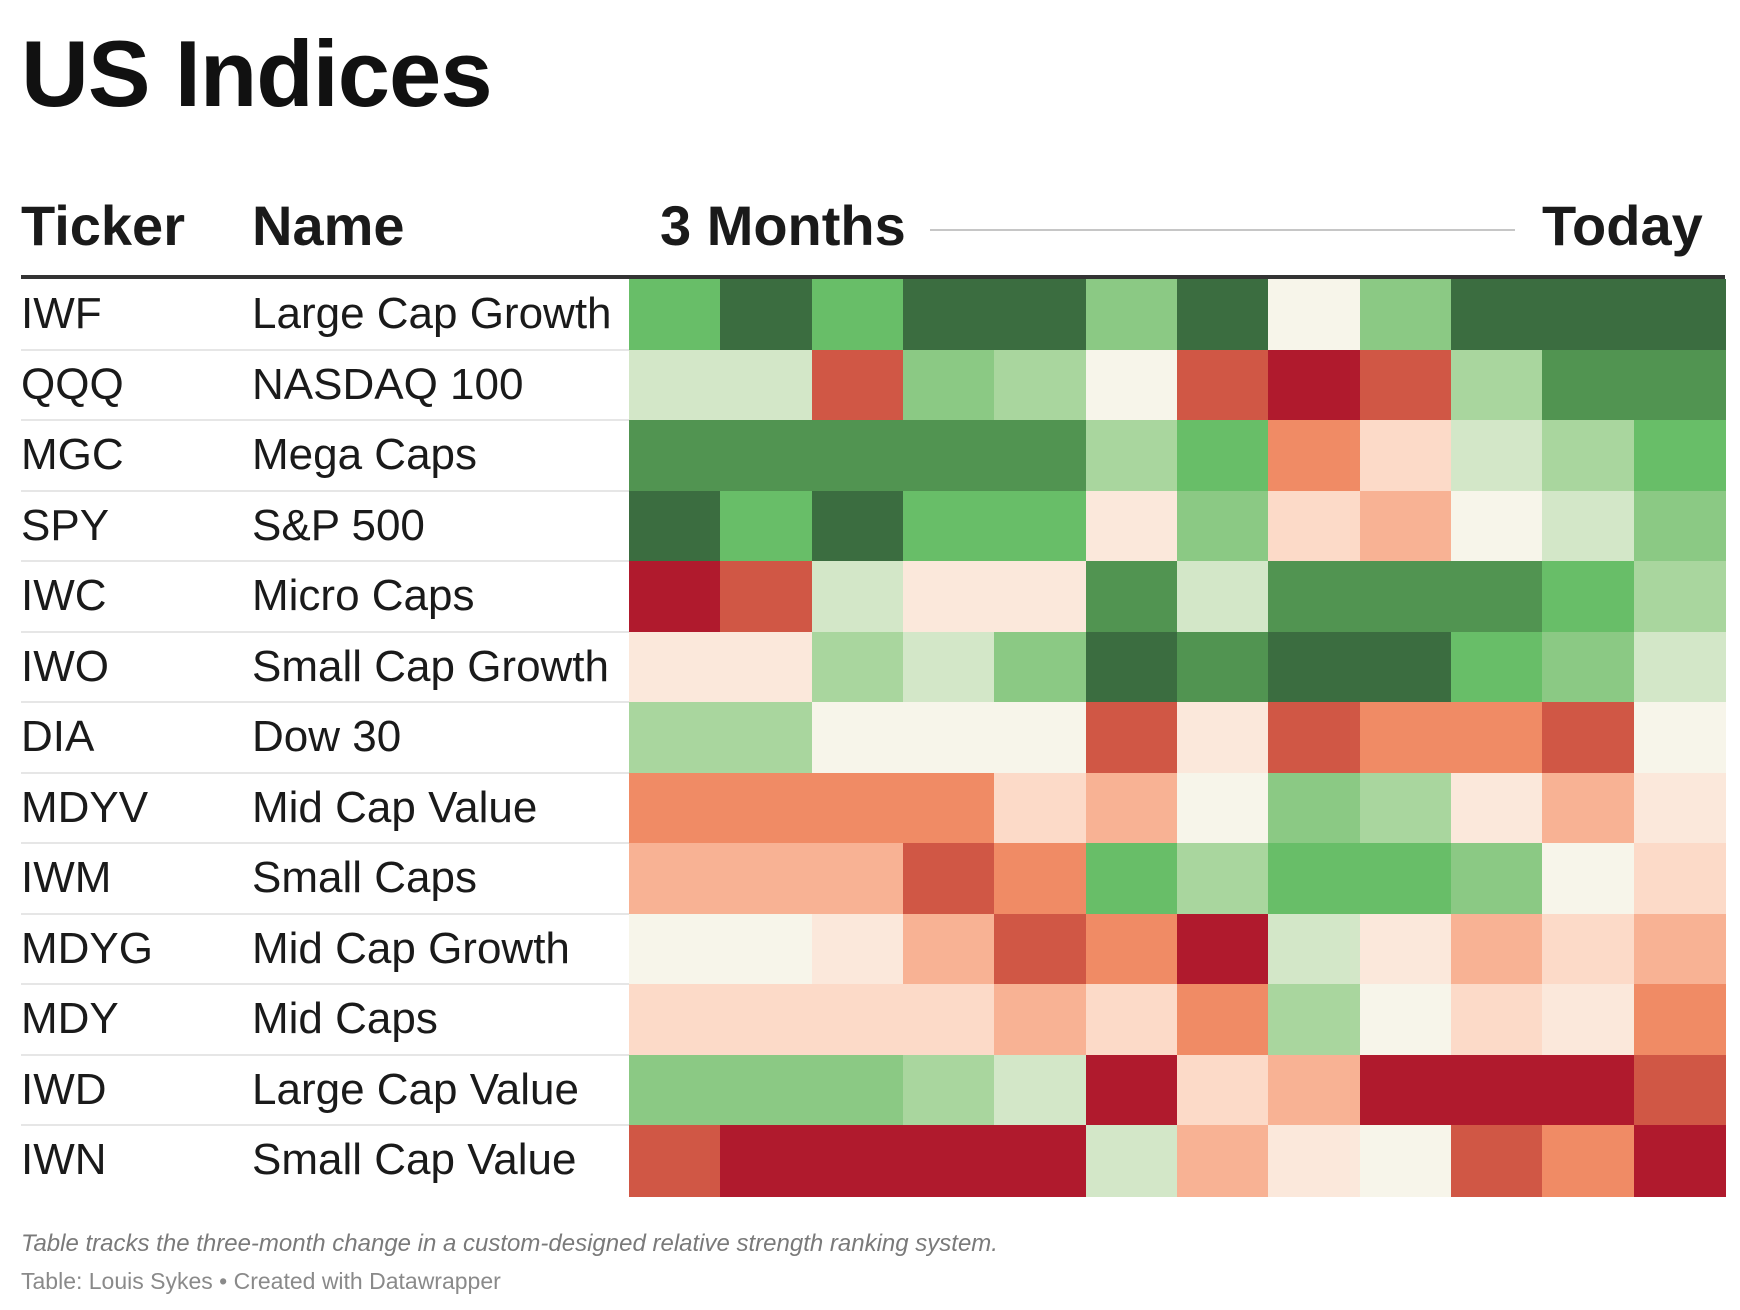 The height and width of the screenshot is (1310, 1740). Describe the element at coordinates (70, 1018) in the screenshot. I see `ticker-cell: MDY` at that location.